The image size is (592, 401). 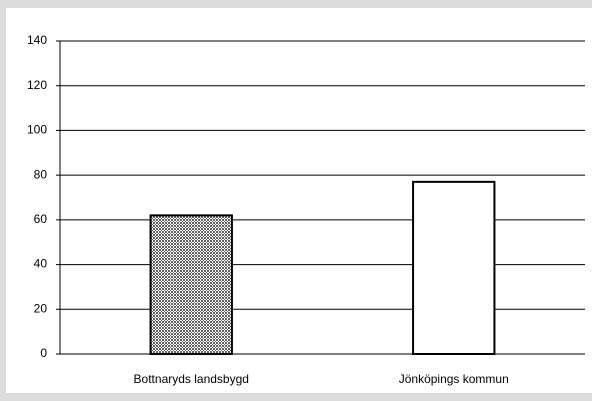 What do you see at coordinates (41, 308) in the screenshot?
I see `y-tick-label: 20` at bounding box center [41, 308].